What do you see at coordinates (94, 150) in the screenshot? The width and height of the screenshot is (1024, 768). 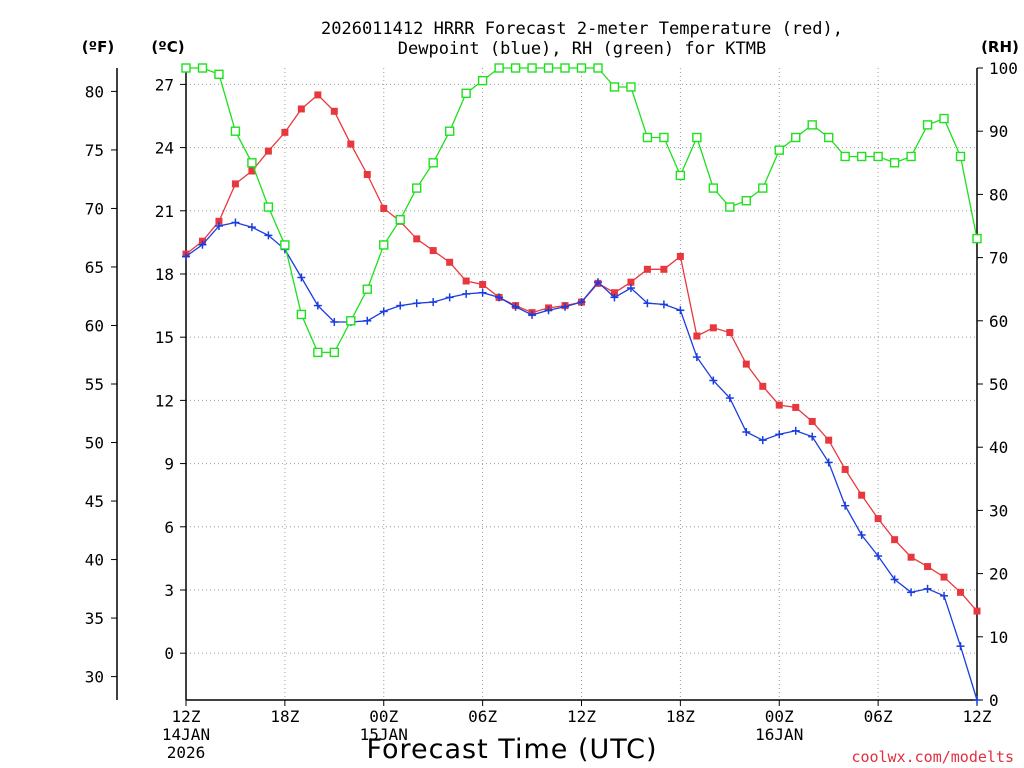 I see `fahrenheit-tick-label: 75` at bounding box center [94, 150].